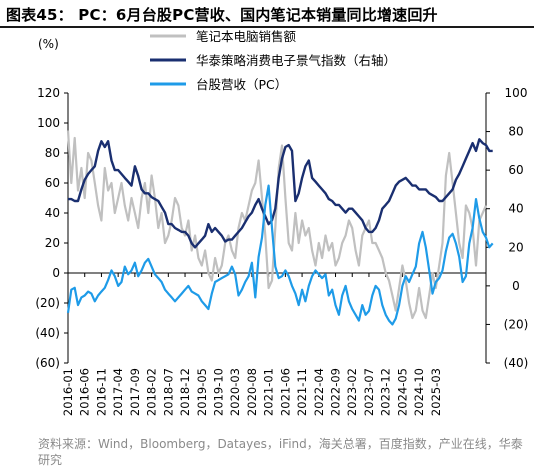 Image resolution: width=534 pixels, height=468 pixels. What do you see at coordinates (246, 36) in the screenshot?
I see `legend-label-1: 笔记本电脑销售额` at bounding box center [246, 36].